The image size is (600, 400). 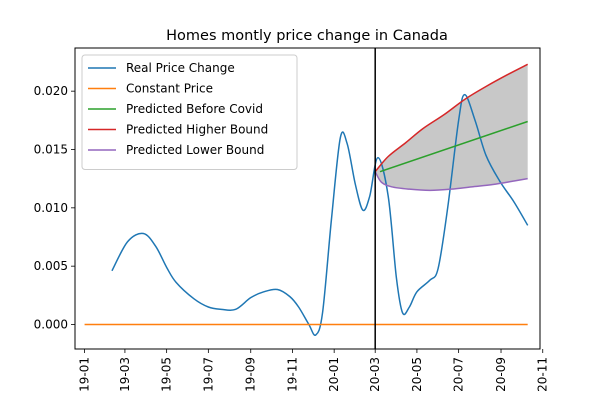 What do you see at coordinates (194, 109) in the screenshot?
I see `legend-label: Predicted Before Covid` at bounding box center [194, 109].